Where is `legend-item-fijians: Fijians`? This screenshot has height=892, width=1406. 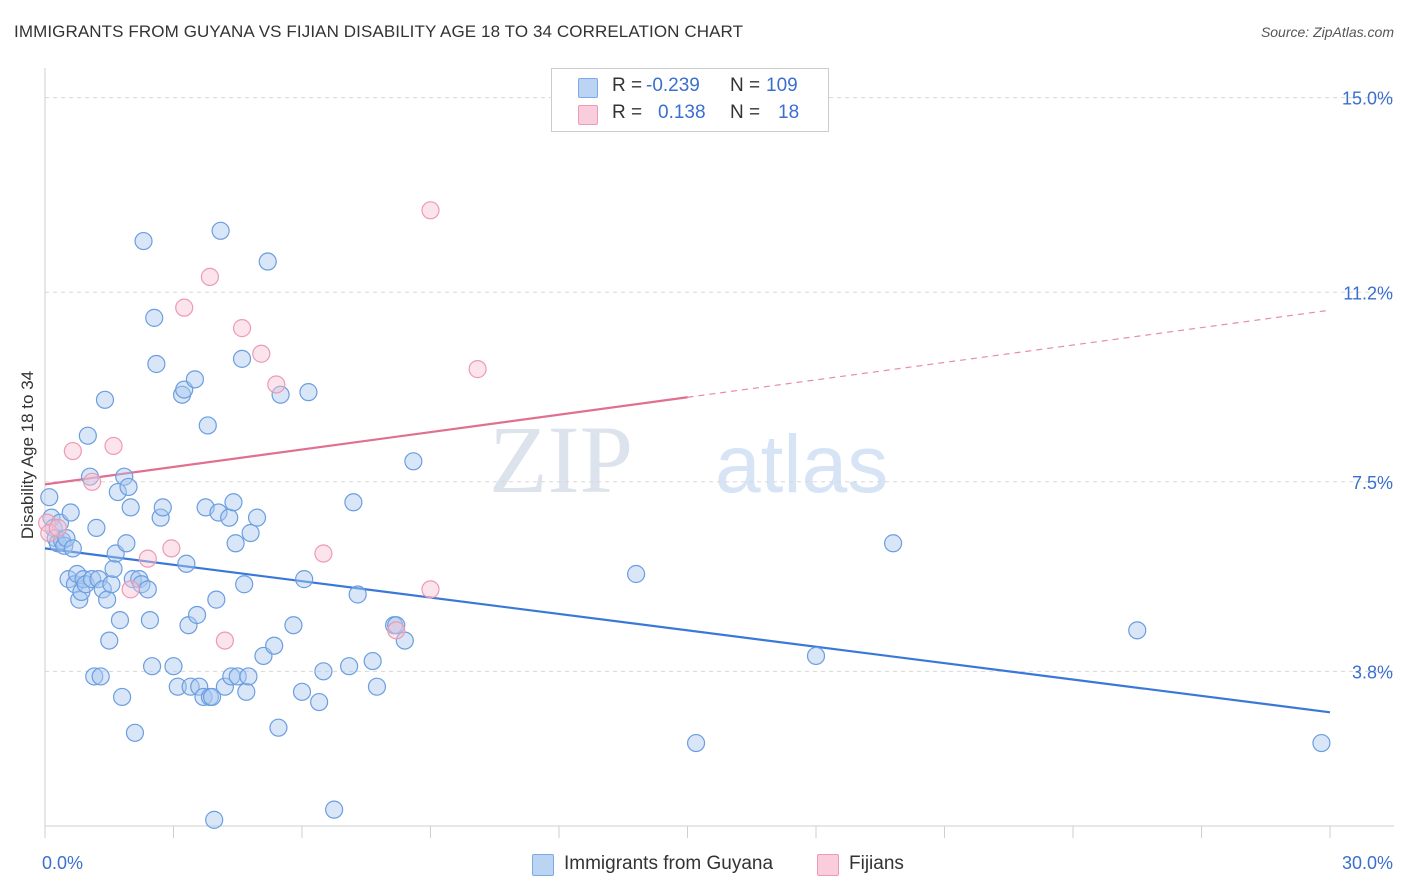
legend-item-fijians: Fijians is located at coordinates (877, 865).